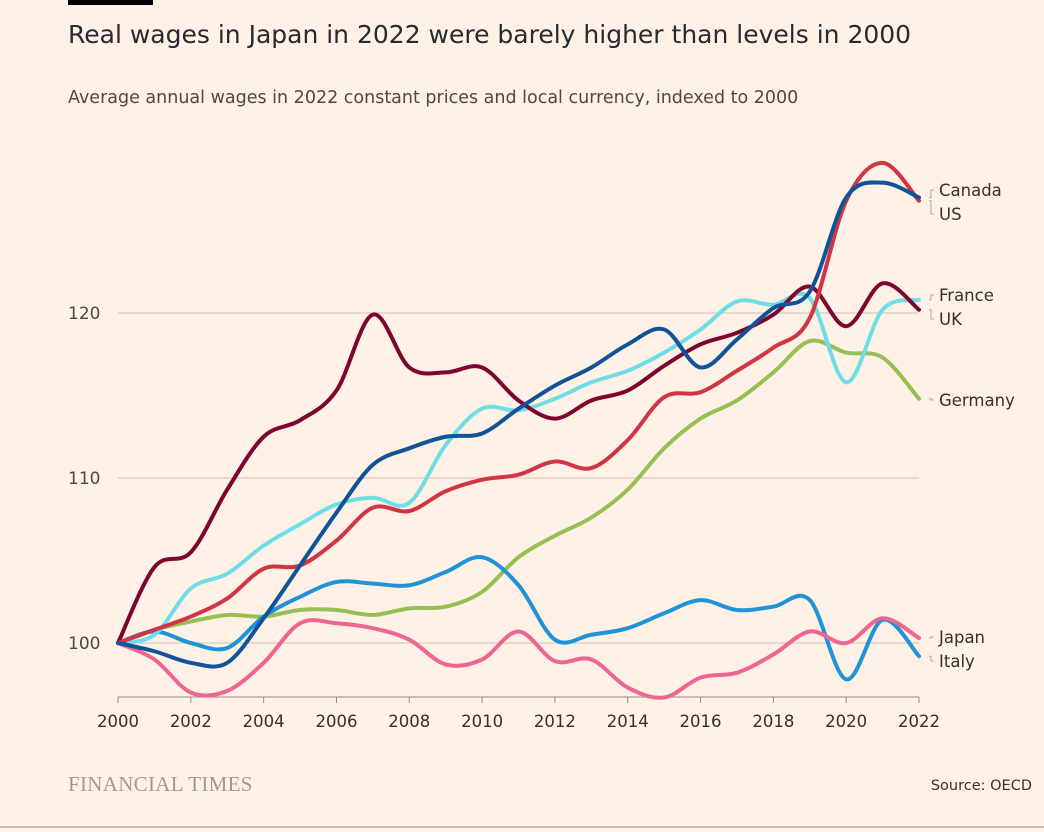 This screenshot has width=1044, height=832. I want to click on y-tick-label: 120, so click(84, 314).